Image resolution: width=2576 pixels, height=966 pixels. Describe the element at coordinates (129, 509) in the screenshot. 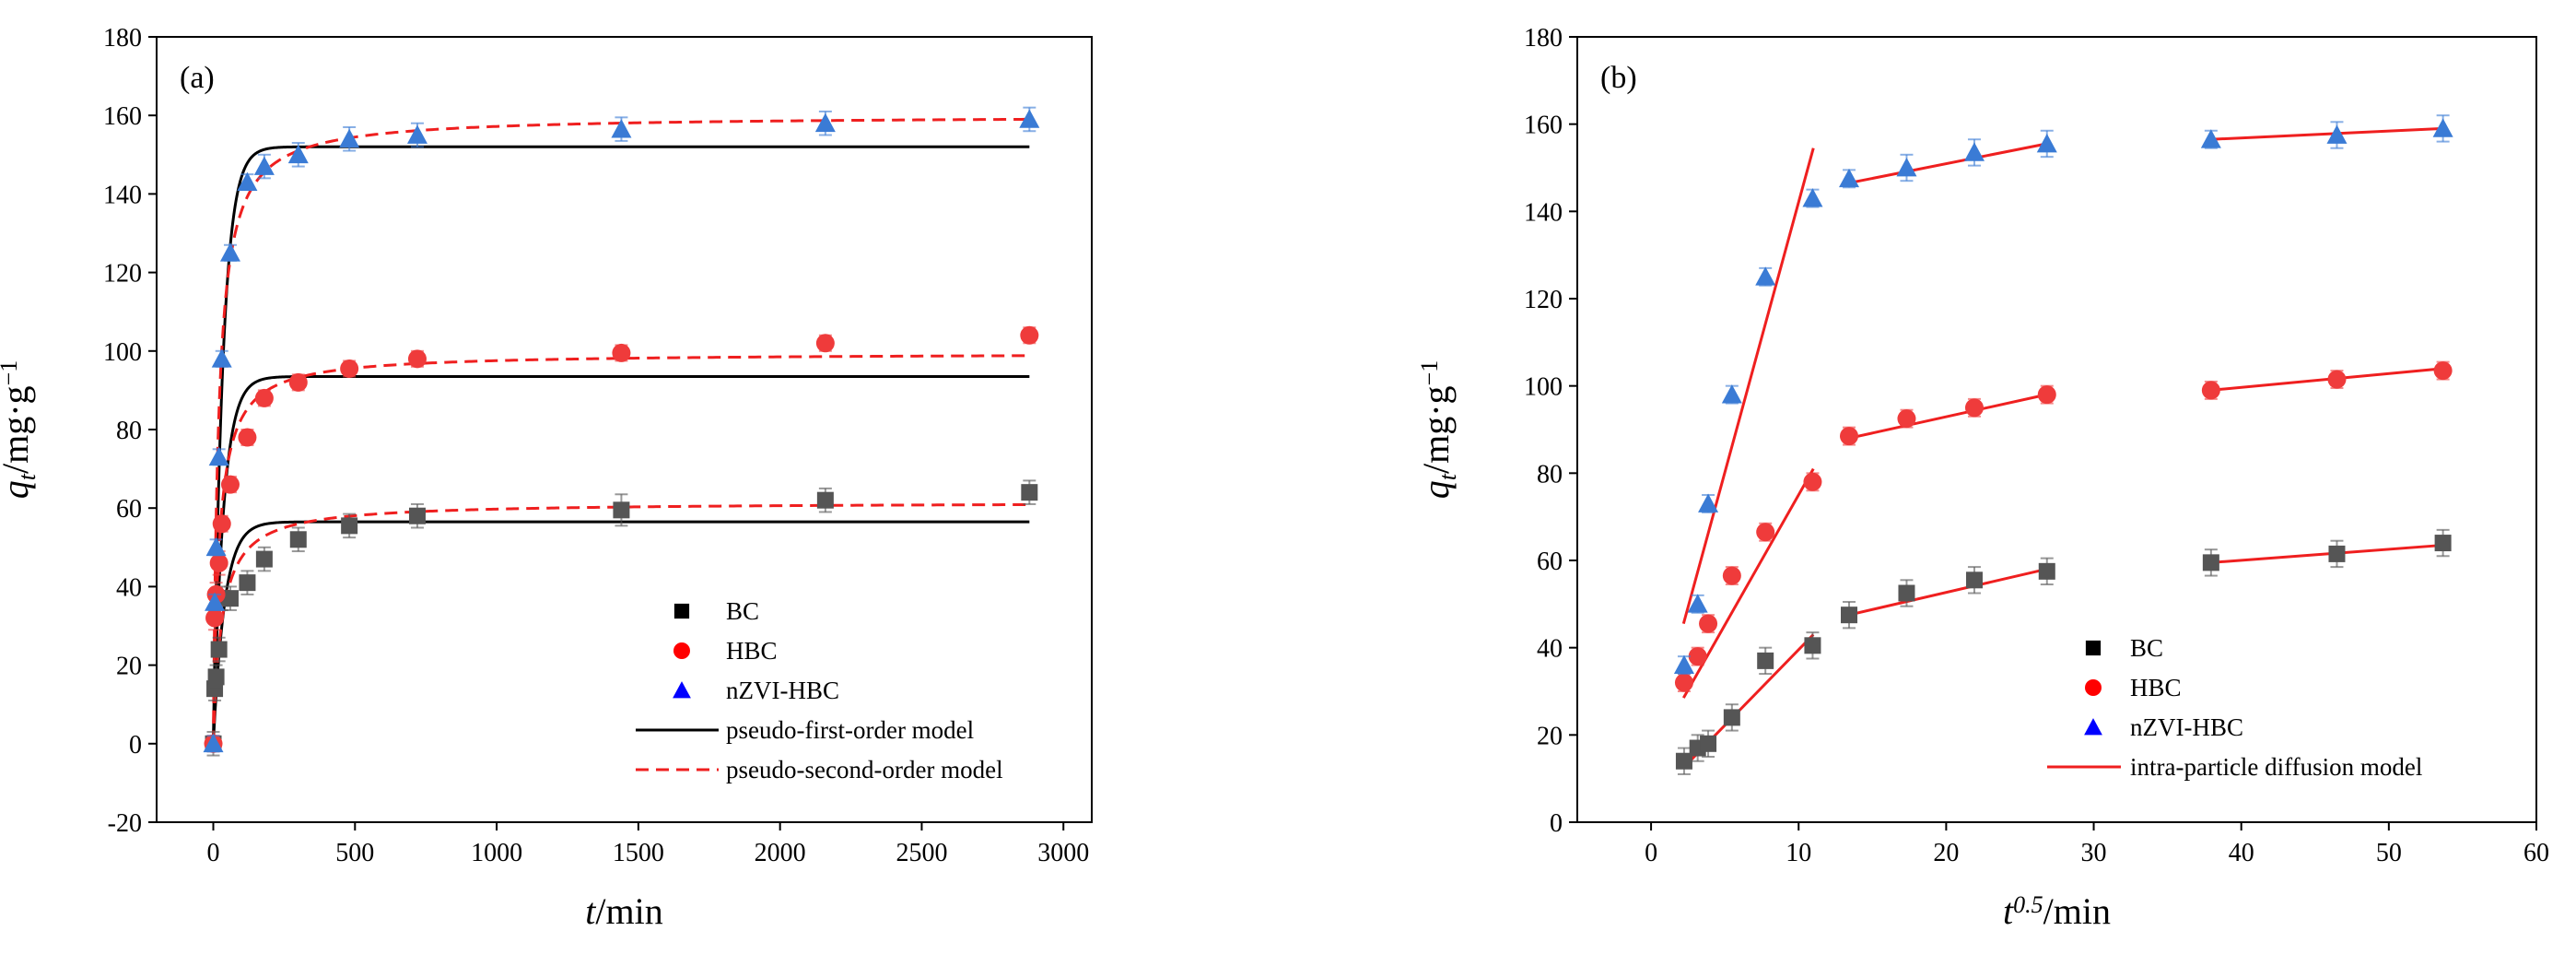

I see `y-tick-label: 60` at that location.